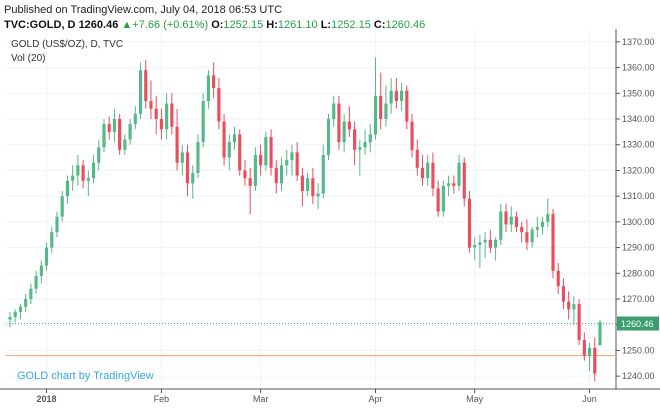  I want to click on time-tick-label: Jun, so click(589, 399).